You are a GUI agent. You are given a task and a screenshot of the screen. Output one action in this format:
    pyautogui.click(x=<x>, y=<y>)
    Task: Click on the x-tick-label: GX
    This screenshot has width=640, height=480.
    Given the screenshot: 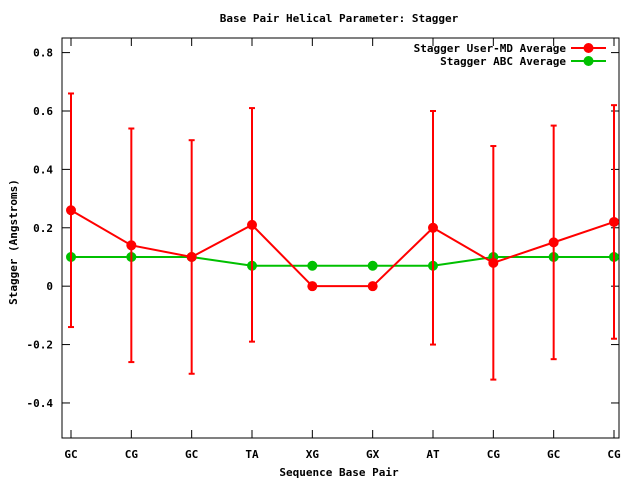 What is the action you would take?
    pyautogui.click(x=373, y=454)
    